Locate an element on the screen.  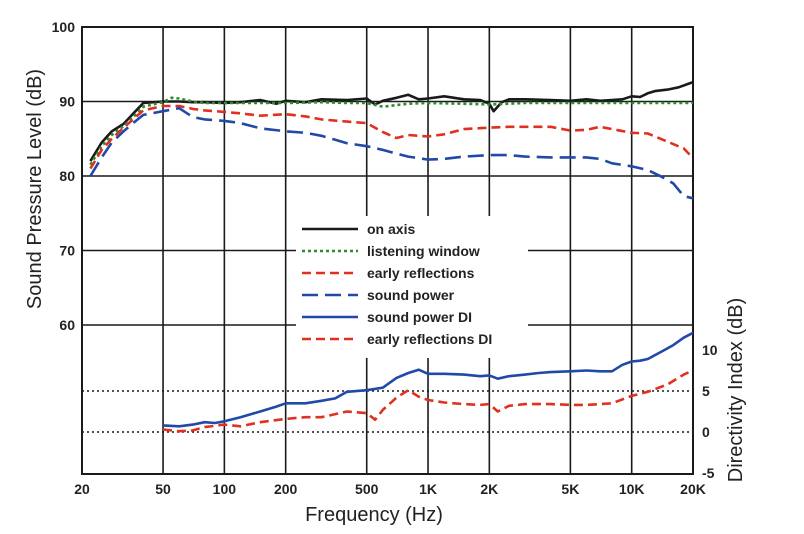
y-tick-label: 100 is located at coordinates (64, 27).